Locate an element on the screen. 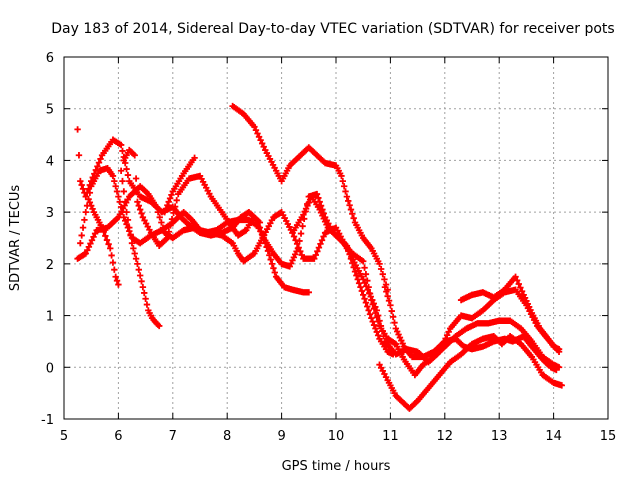  y-tick-label: 3 is located at coordinates (50, 213).